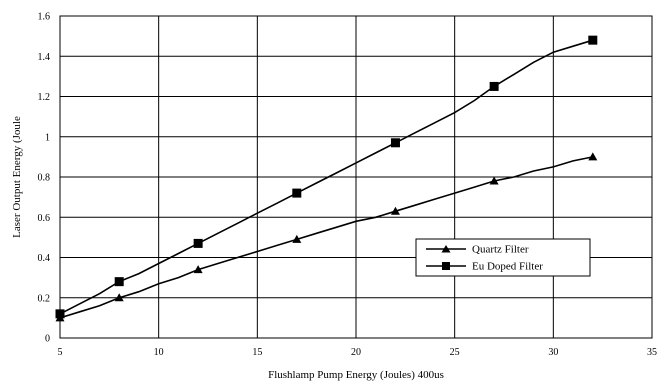 This screenshot has width=658, height=384. I want to click on y-tick-label: 1.2, so click(44, 97).